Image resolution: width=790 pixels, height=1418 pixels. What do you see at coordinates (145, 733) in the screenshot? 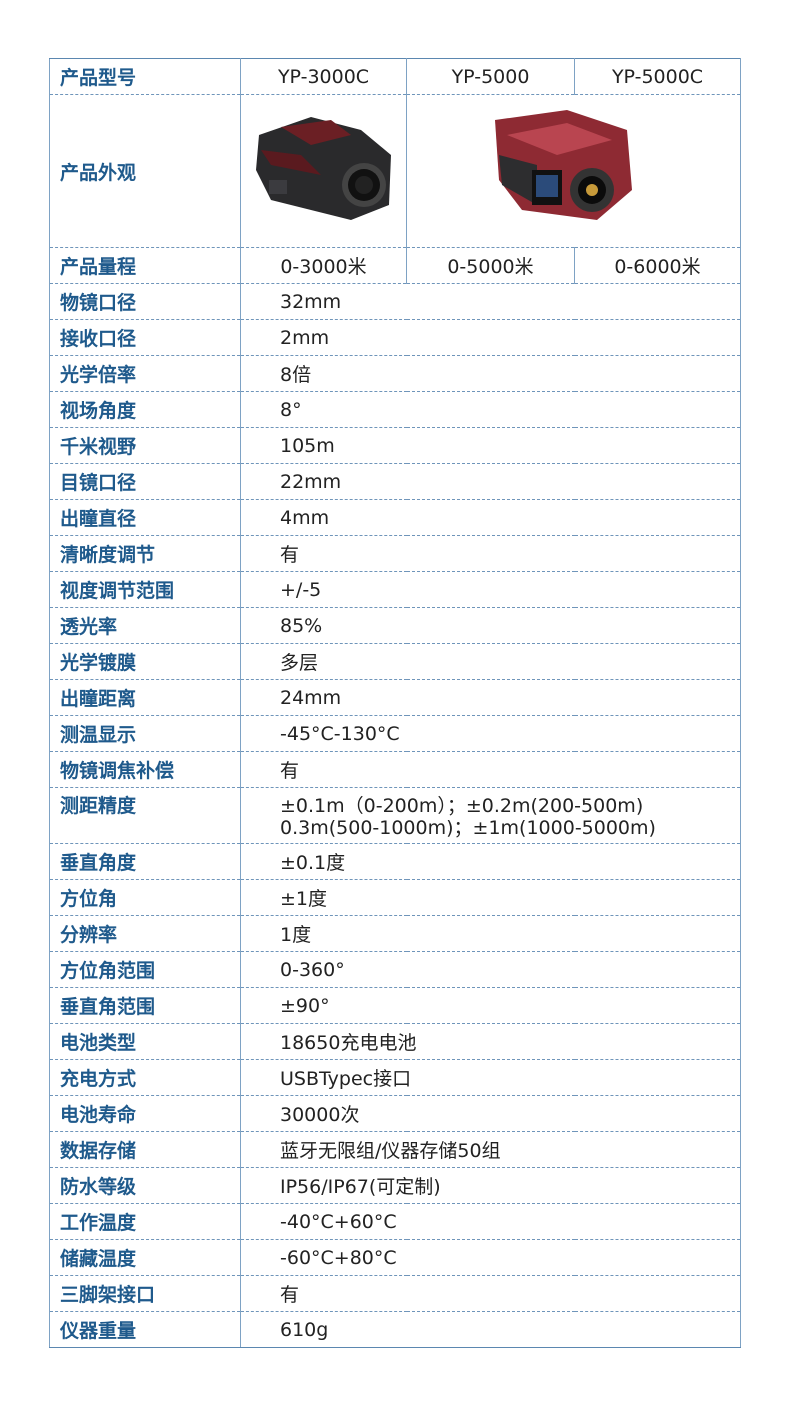
I see `spec-label: 测温显示` at bounding box center [145, 733].